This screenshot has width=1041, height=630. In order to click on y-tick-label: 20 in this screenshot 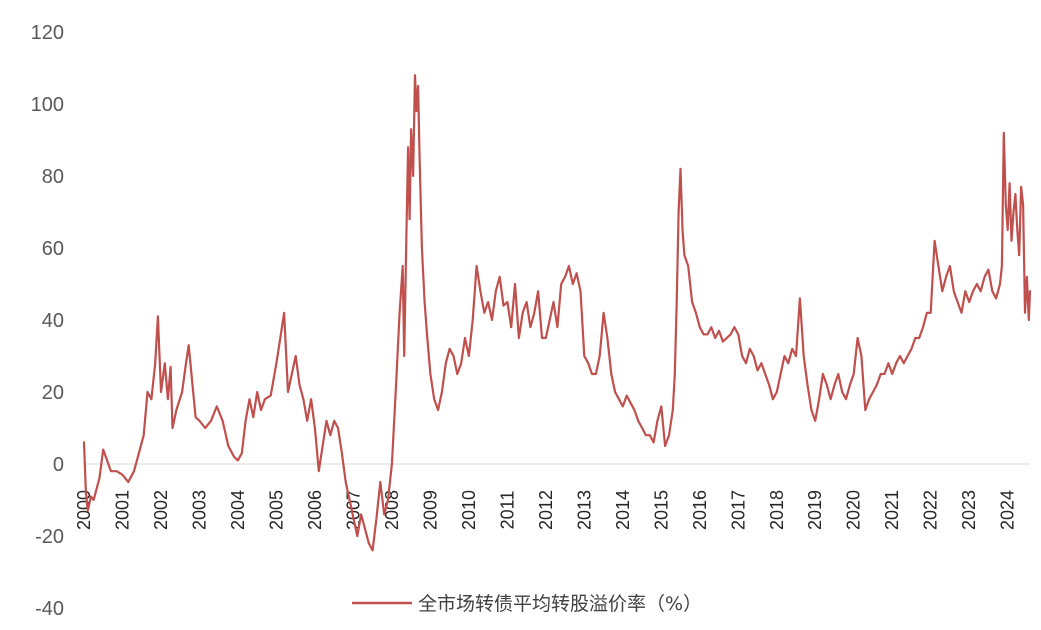, I will do `click(53, 393)`.